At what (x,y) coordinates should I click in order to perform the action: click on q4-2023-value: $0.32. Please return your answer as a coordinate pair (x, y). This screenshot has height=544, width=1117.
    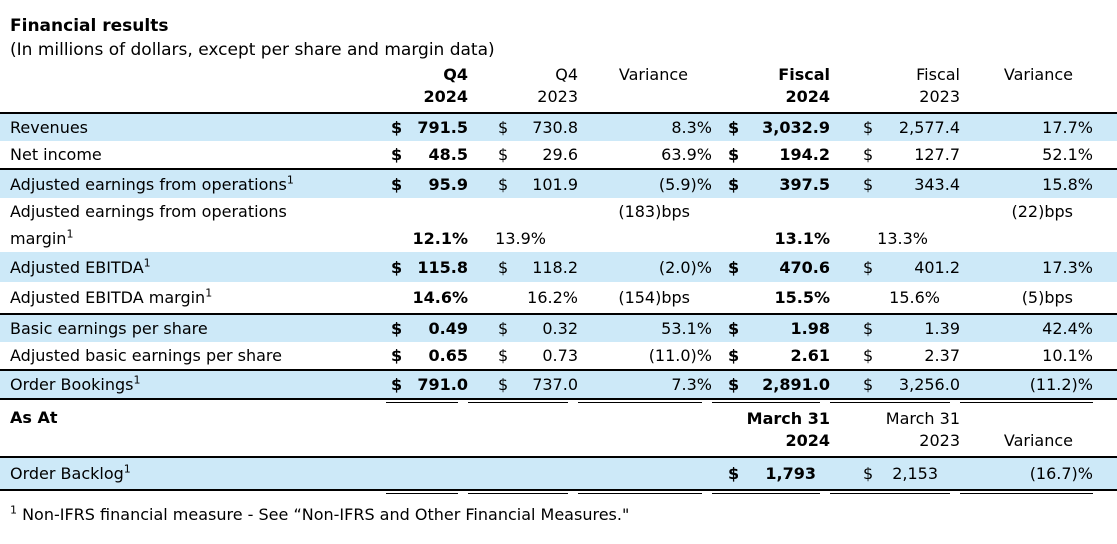
    Looking at the image, I should click on (538, 328).